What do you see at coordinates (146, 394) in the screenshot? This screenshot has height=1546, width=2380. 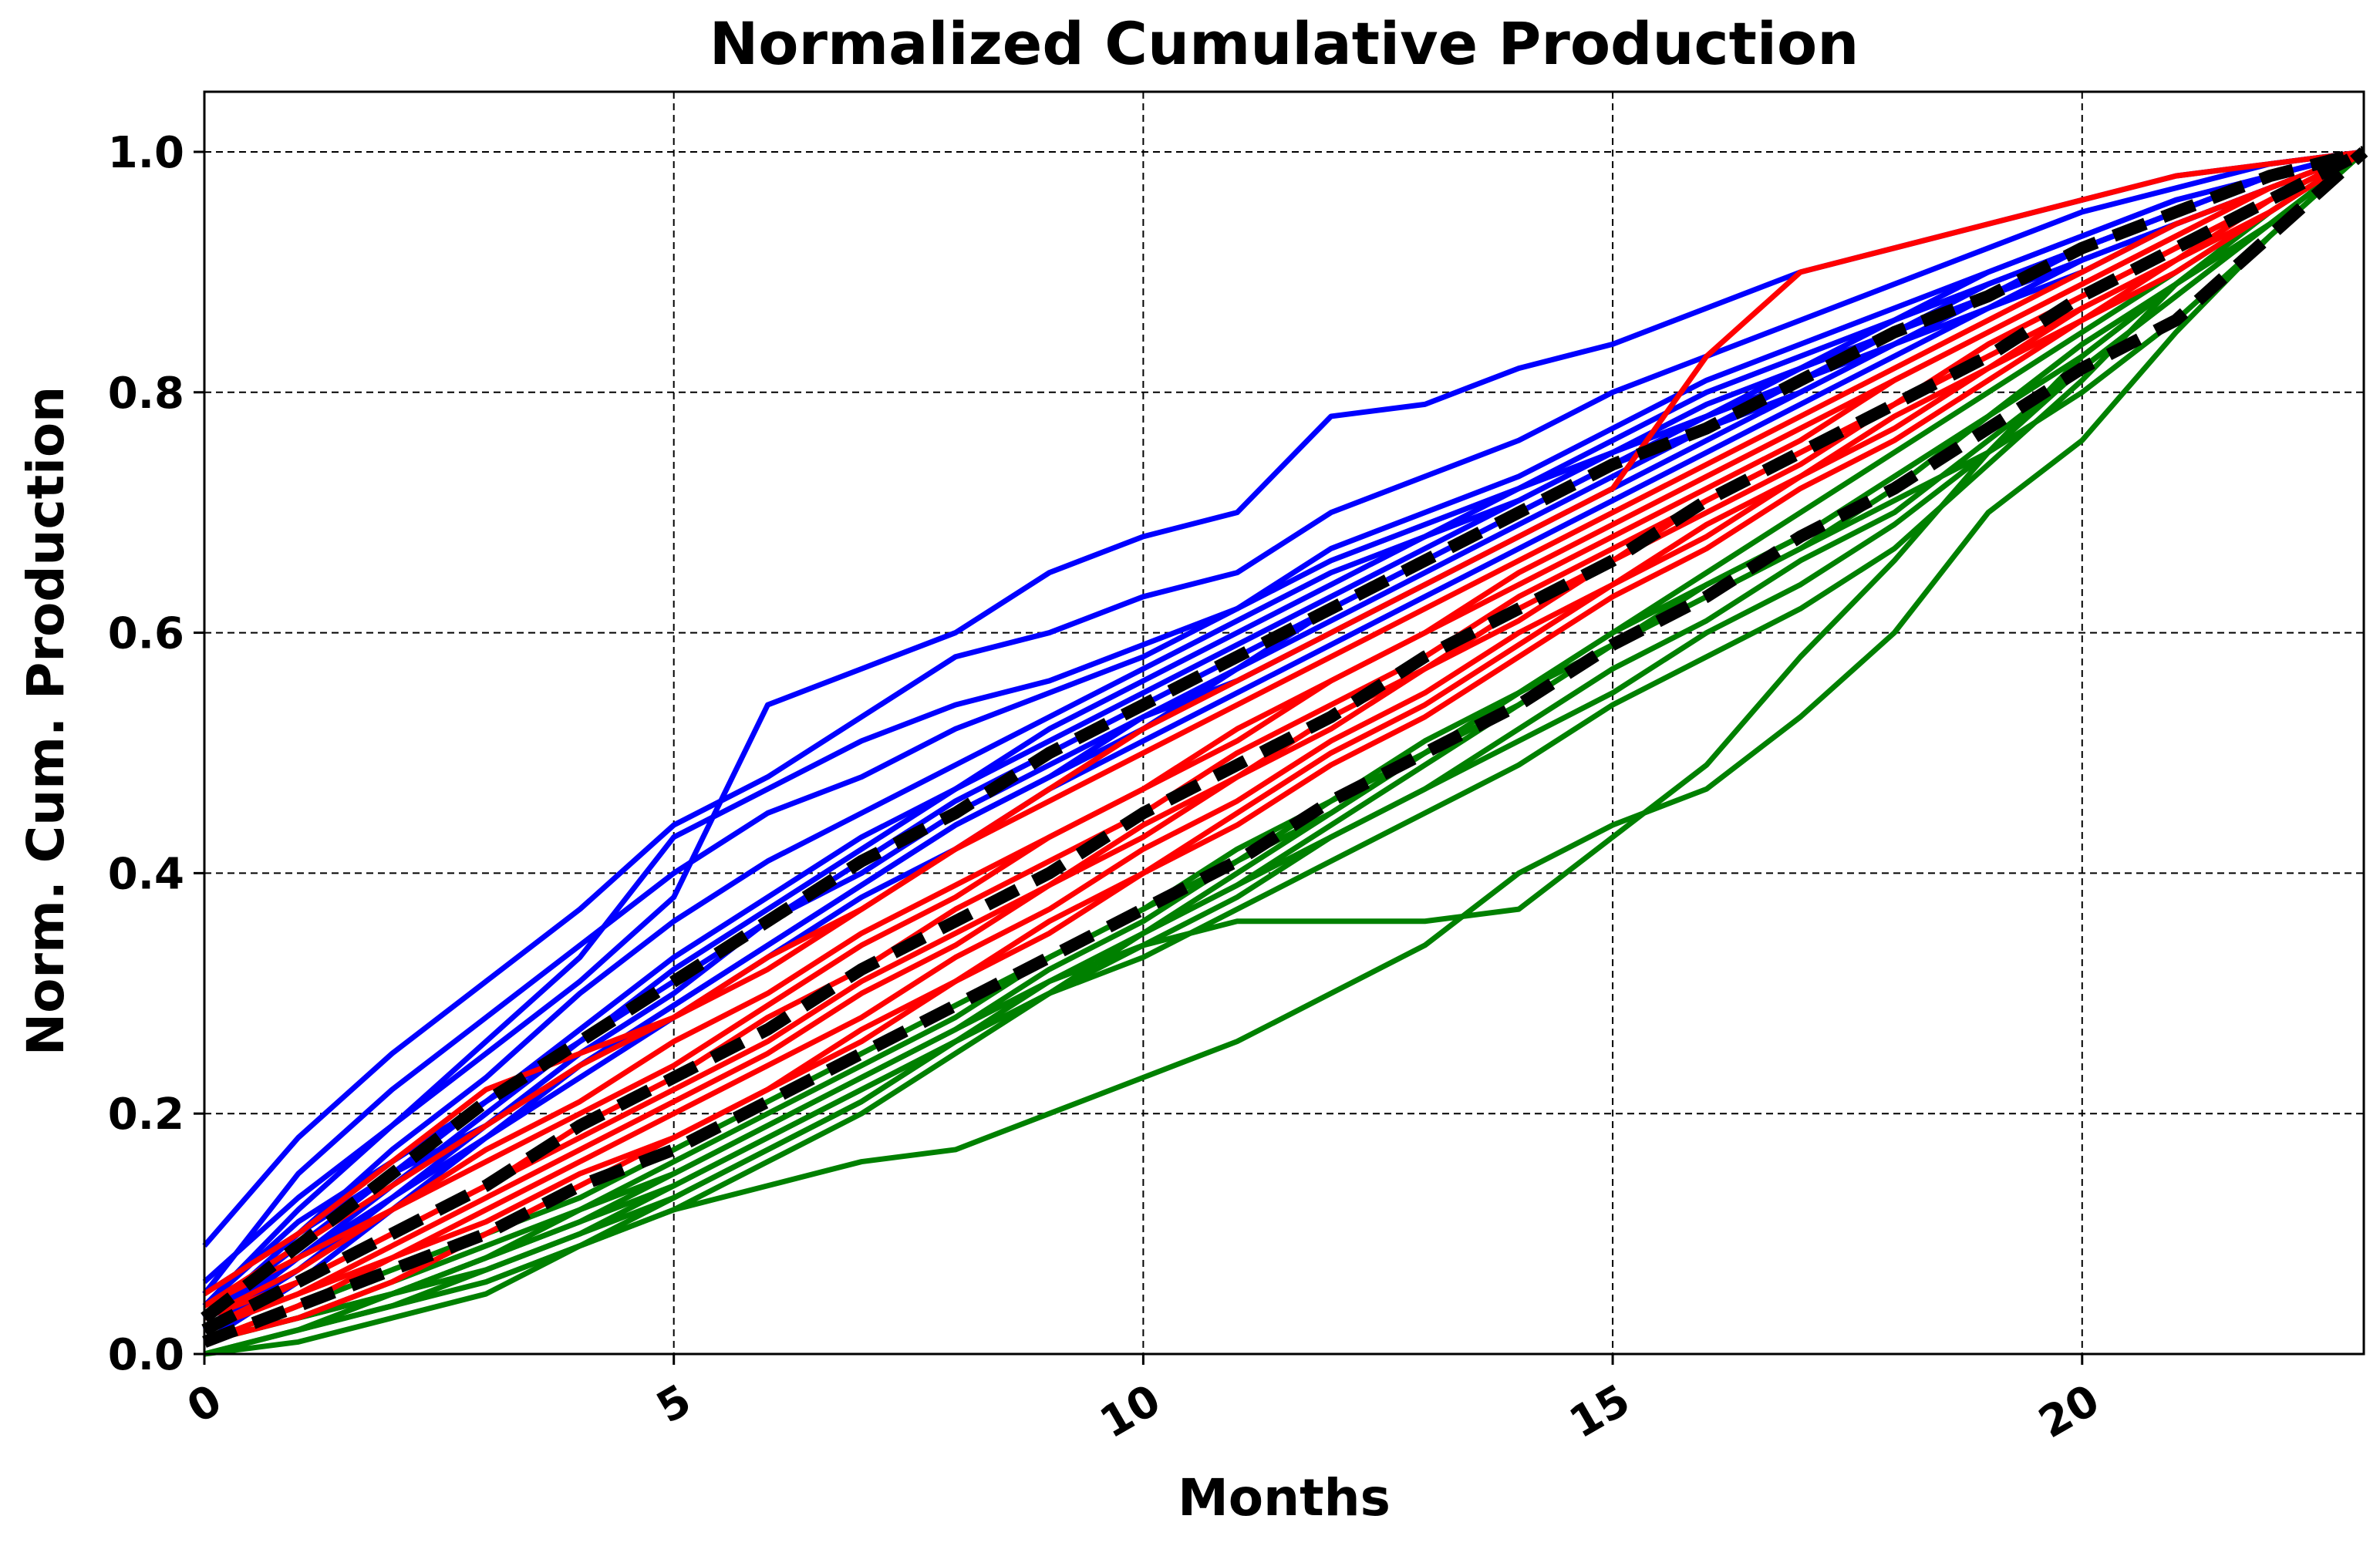 I see `y-tick-label: 0.8` at bounding box center [146, 394].